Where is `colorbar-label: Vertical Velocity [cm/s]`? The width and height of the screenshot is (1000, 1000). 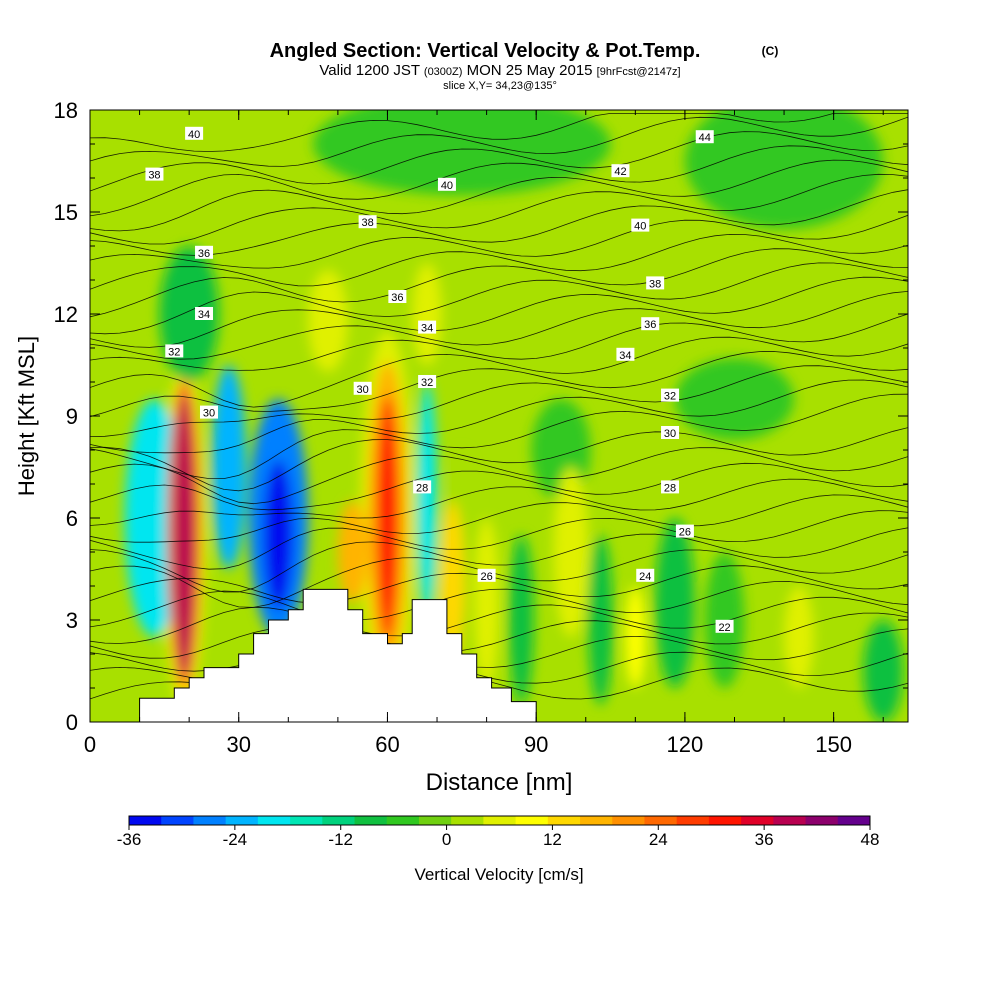
colorbar-label: Vertical Velocity [cm/s] is located at coordinates (498, 874).